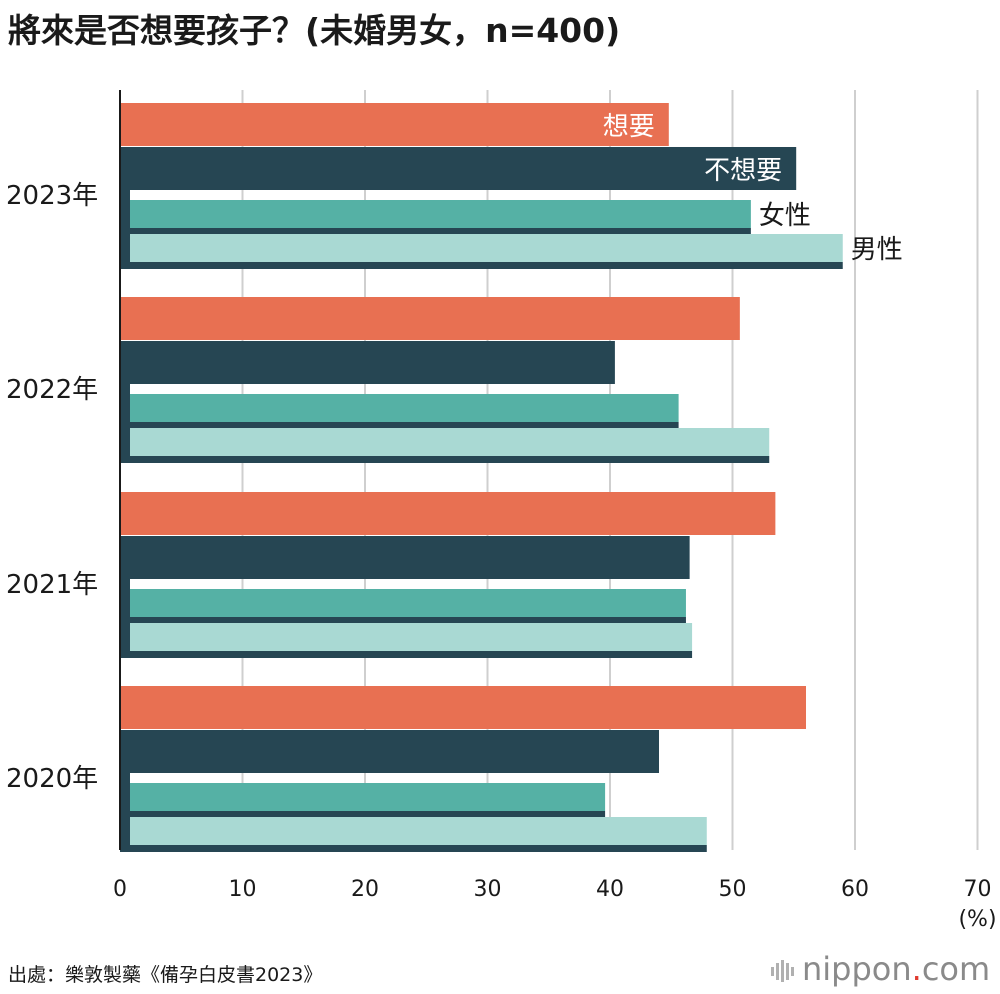 Image resolution: width=1000 pixels, height=994 pixels. What do you see at coordinates (52, 196) in the screenshot?
I see `y-category-label: 2023年` at bounding box center [52, 196].